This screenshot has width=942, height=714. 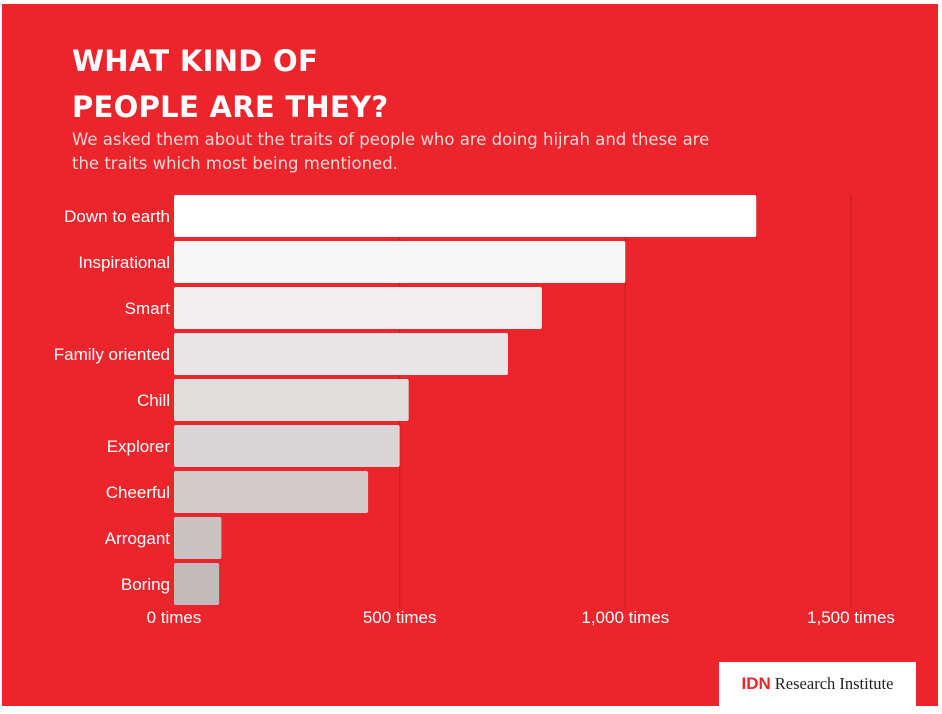 What do you see at coordinates (756, 683) in the screenshot?
I see `logo-mark: IDN` at bounding box center [756, 683].